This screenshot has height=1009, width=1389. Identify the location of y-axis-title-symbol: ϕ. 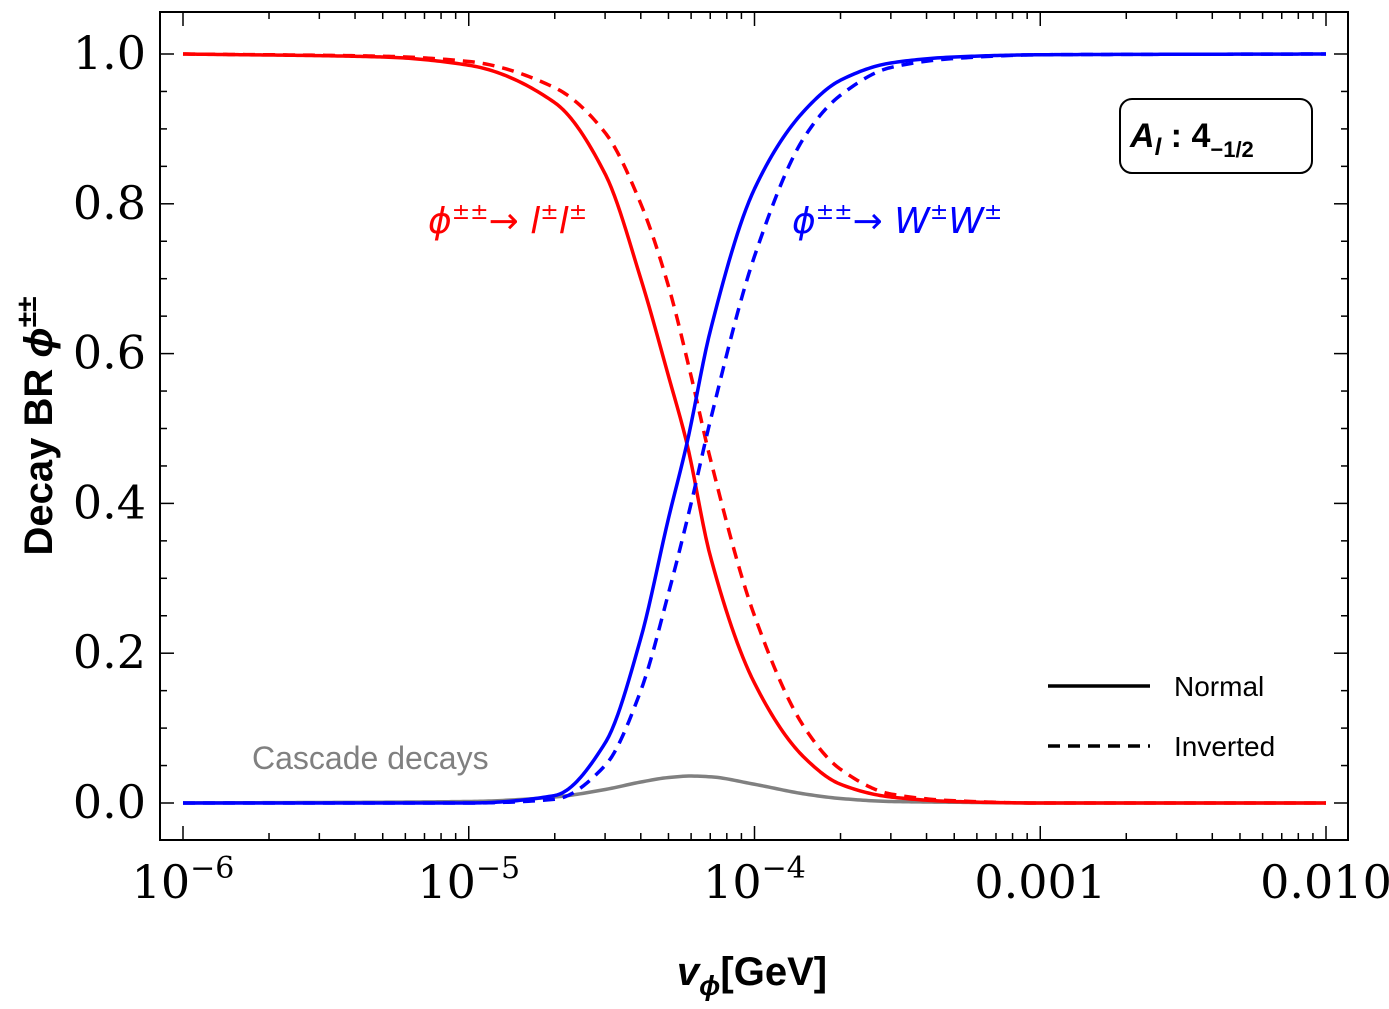
(39, 342).